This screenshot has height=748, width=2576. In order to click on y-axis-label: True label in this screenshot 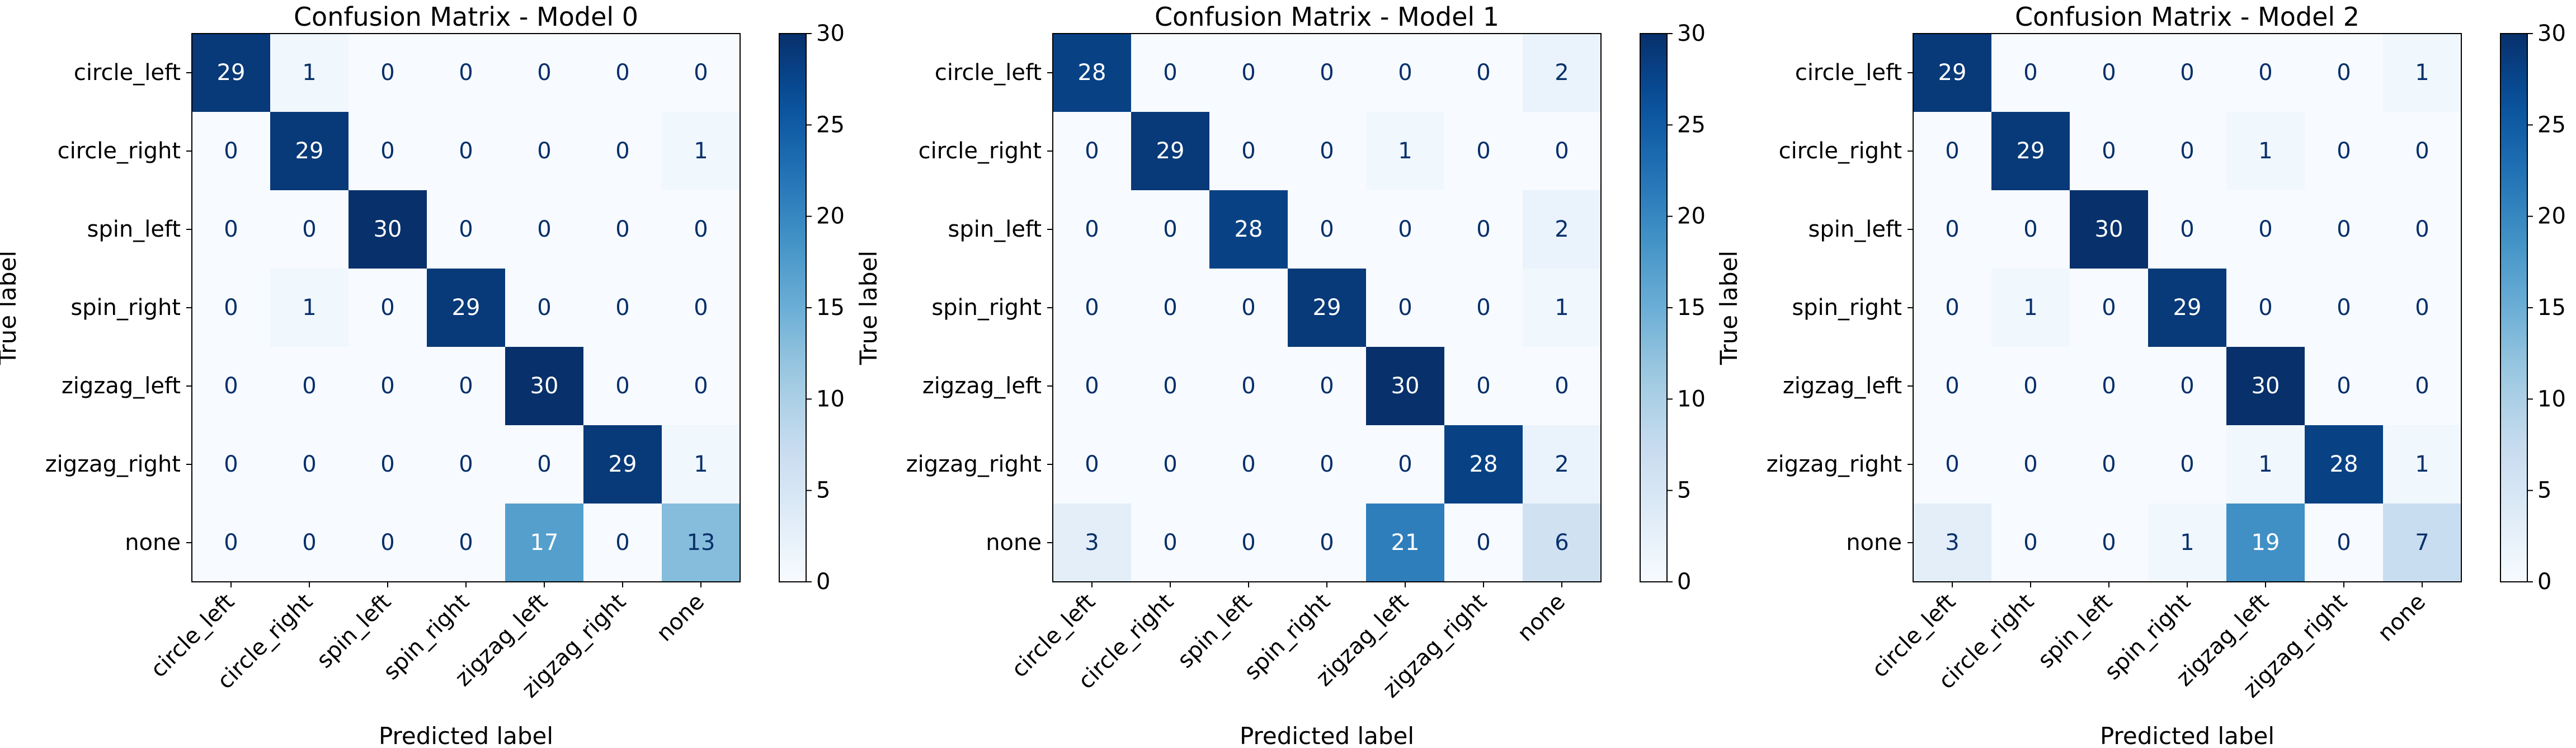, I will do `click(868, 308)`.